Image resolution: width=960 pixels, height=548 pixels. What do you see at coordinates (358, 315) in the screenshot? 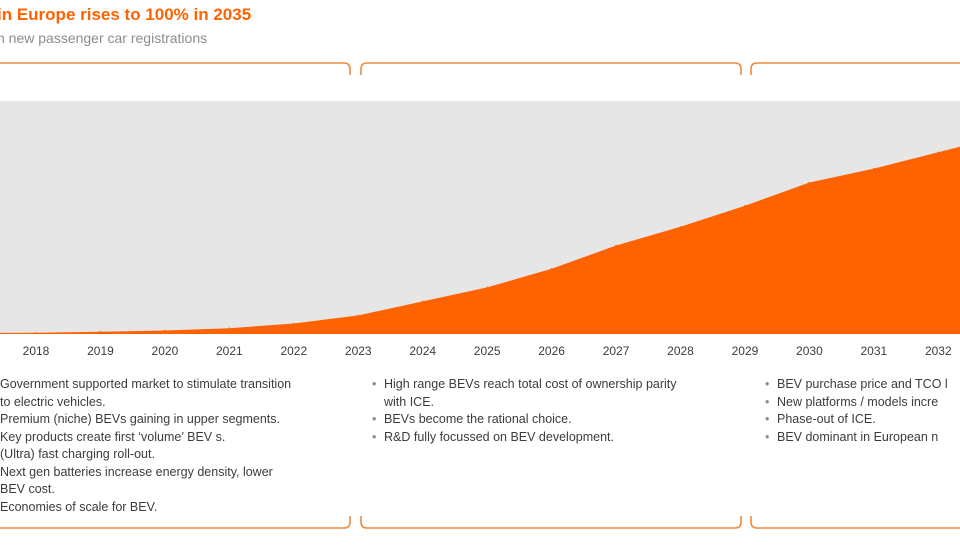
I see `data-point-2023` at bounding box center [358, 315].